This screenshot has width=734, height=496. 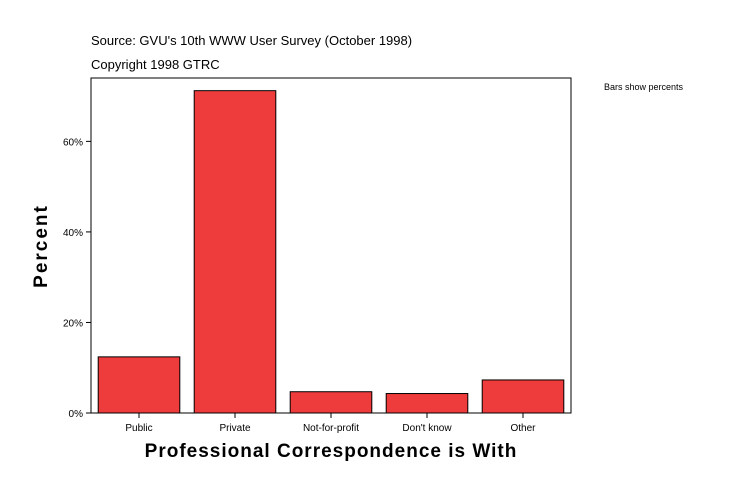 I want to click on chart-copyright: Copyright 1998 GTRC, so click(x=155, y=64).